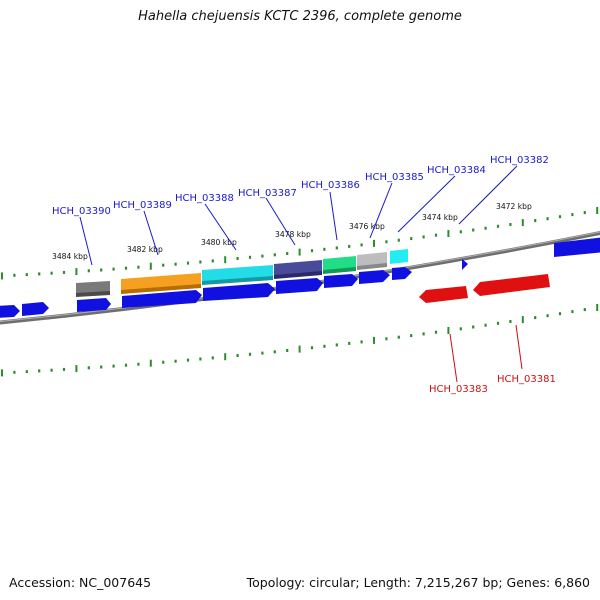  What do you see at coordinates (298, 275) in the screenshot?
I see `cog-block-slate-shade` at bounding box center [298, 275].